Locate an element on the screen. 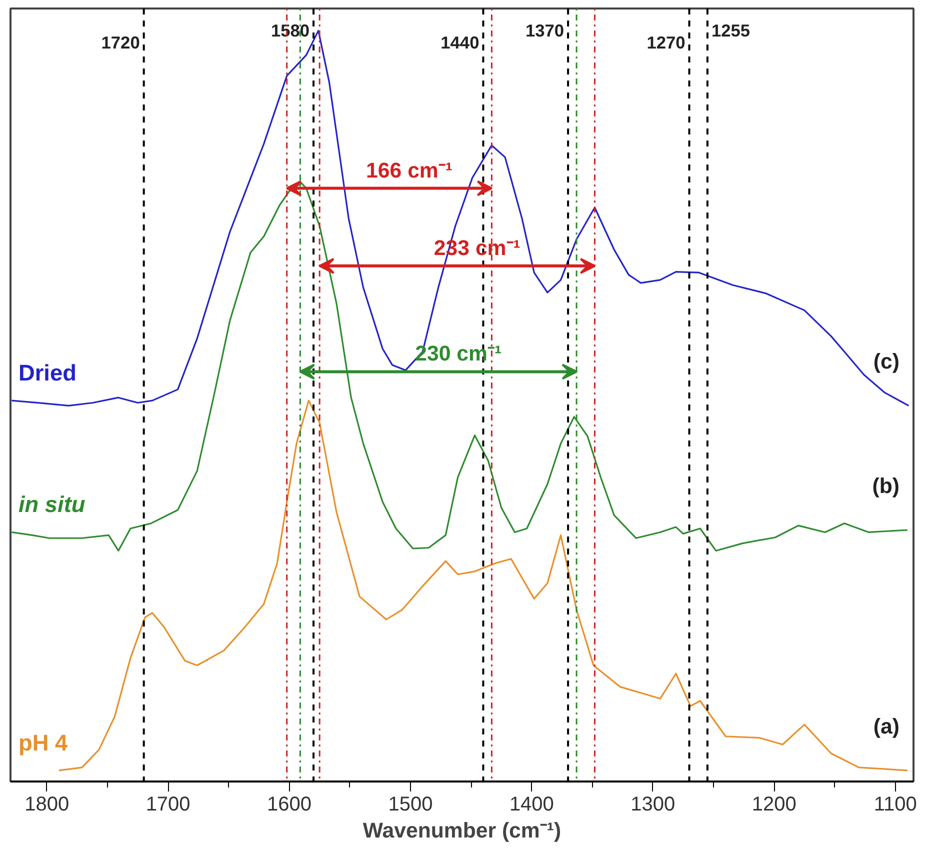  x-tick-label: 1100 is located at coordinates (895, 805).